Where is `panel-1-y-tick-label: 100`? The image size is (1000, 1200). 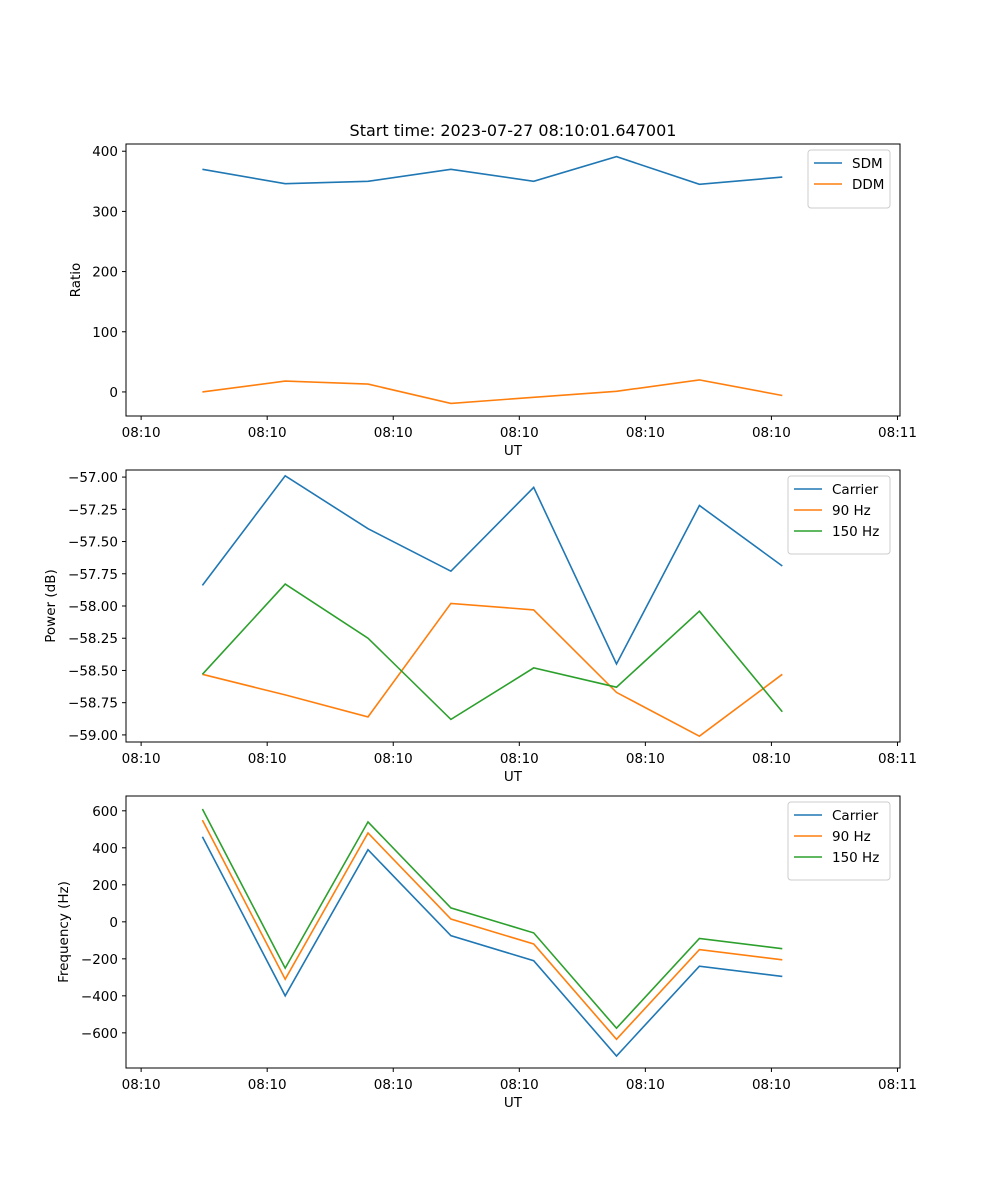 panel-1-y-tick-label: 100 is located at coordinates (105, 333).